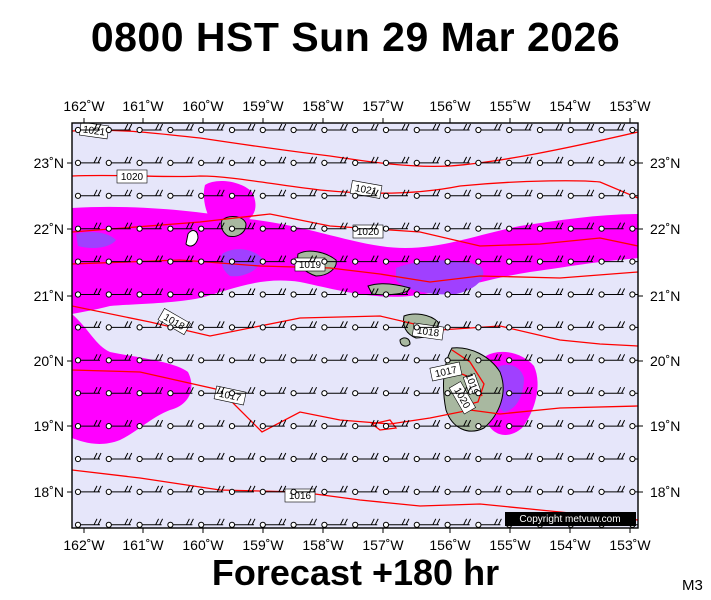  Describe the element at coordinates (143, 545) in the screenshot. I see `lon-tick-label: 161˚W` at that location.